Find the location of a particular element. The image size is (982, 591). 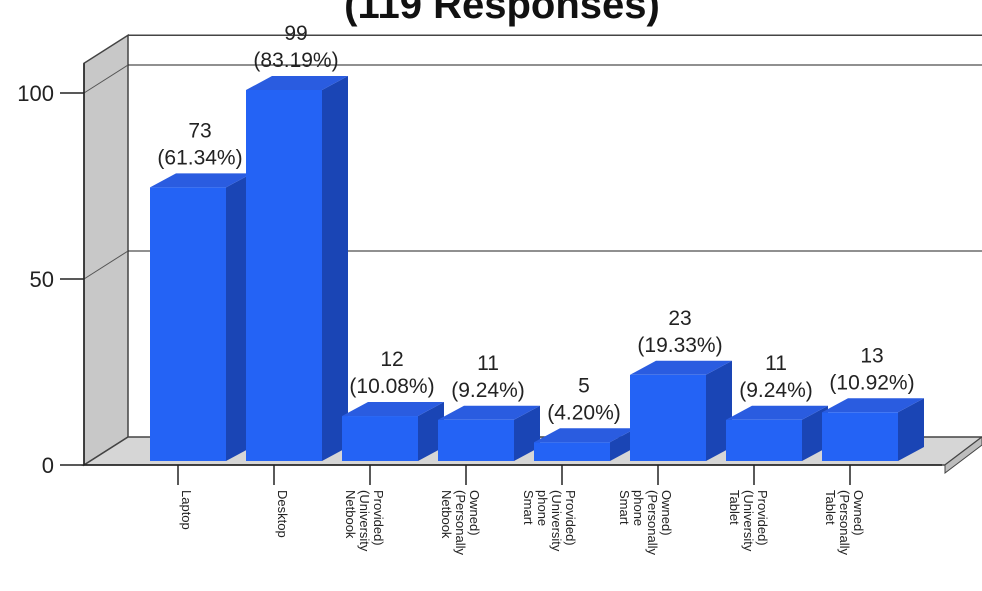

category-label: Netbook (University Provided) is located at coordinates (364, 521).